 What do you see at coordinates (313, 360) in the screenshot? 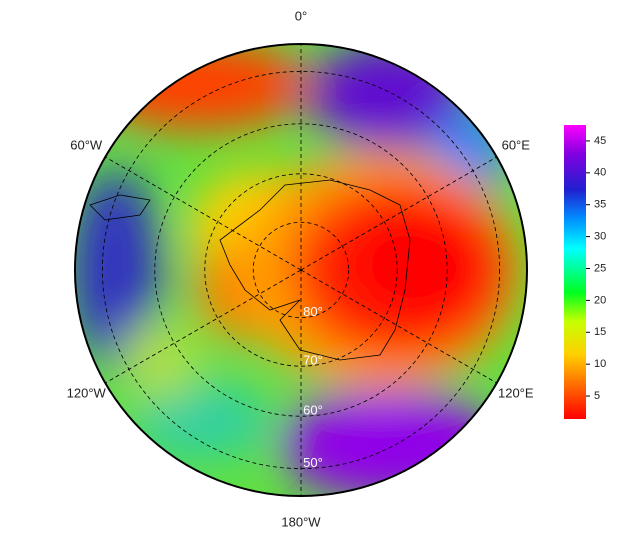
I see `parallel-label: 70°` at bounding box center [313, 360].